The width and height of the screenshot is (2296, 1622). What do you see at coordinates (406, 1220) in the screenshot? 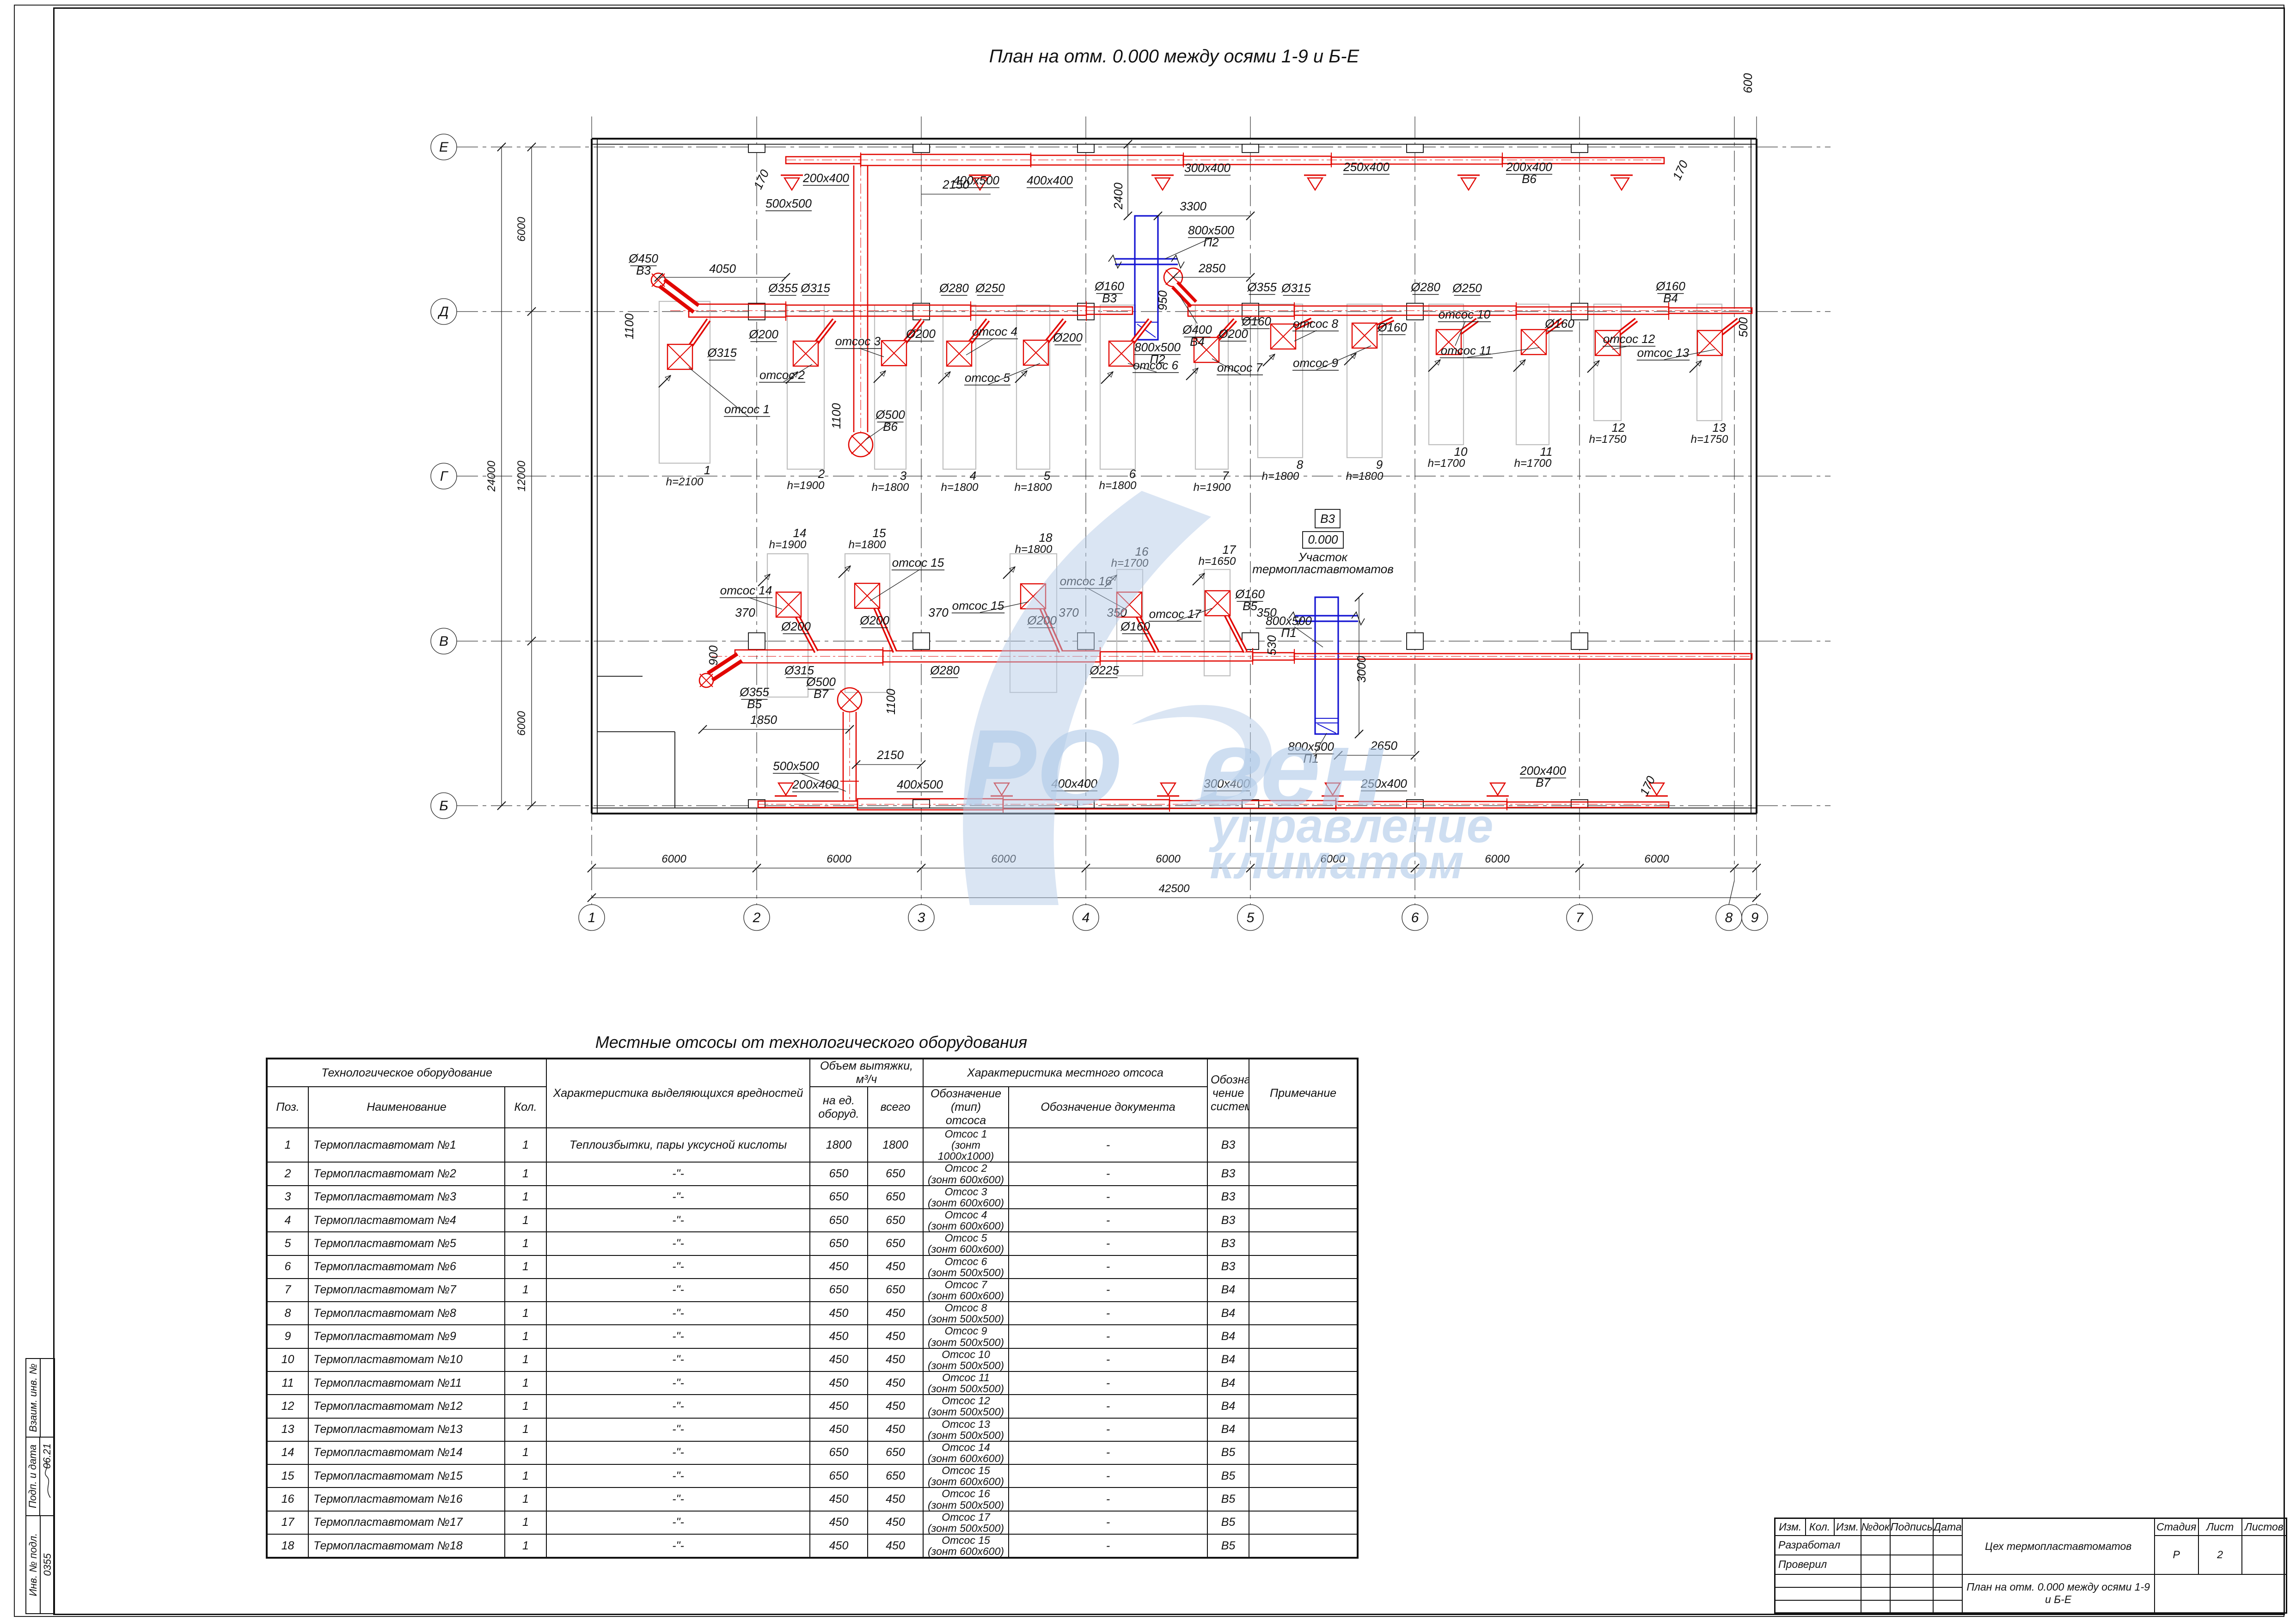
I see `table-cell: Термопластавтомат №4` at bounding box center [406, 1220].